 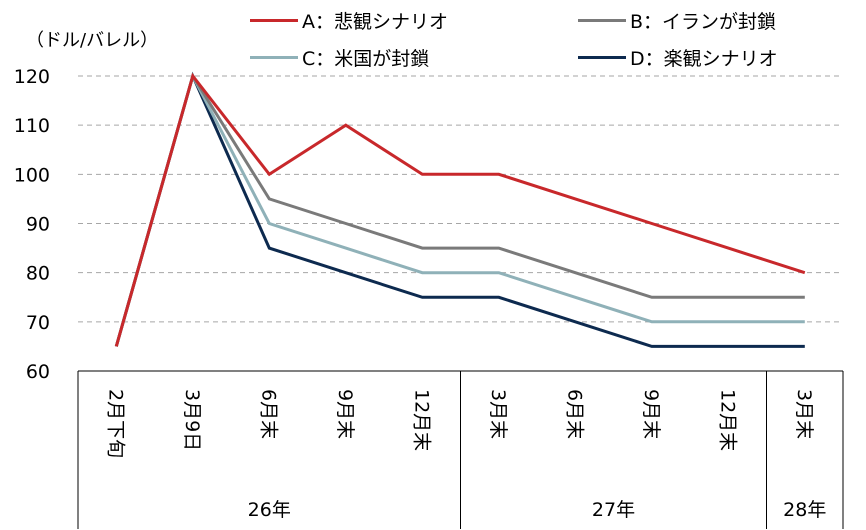 I want to click on legend-label-d: D：楽観シナリオ, so click(x=704, y=58).